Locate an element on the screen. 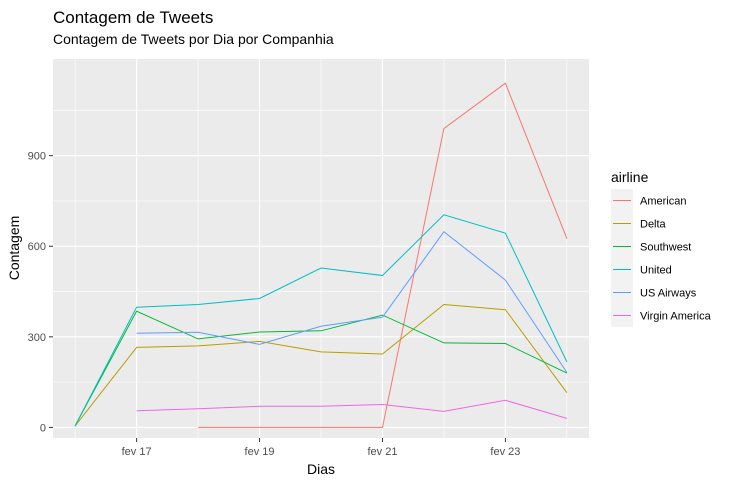 This screenshot has width=735, height=484. x-axis: fev 17 fev 19 fev 21 fev 23 is located at coordinates (321, 448).